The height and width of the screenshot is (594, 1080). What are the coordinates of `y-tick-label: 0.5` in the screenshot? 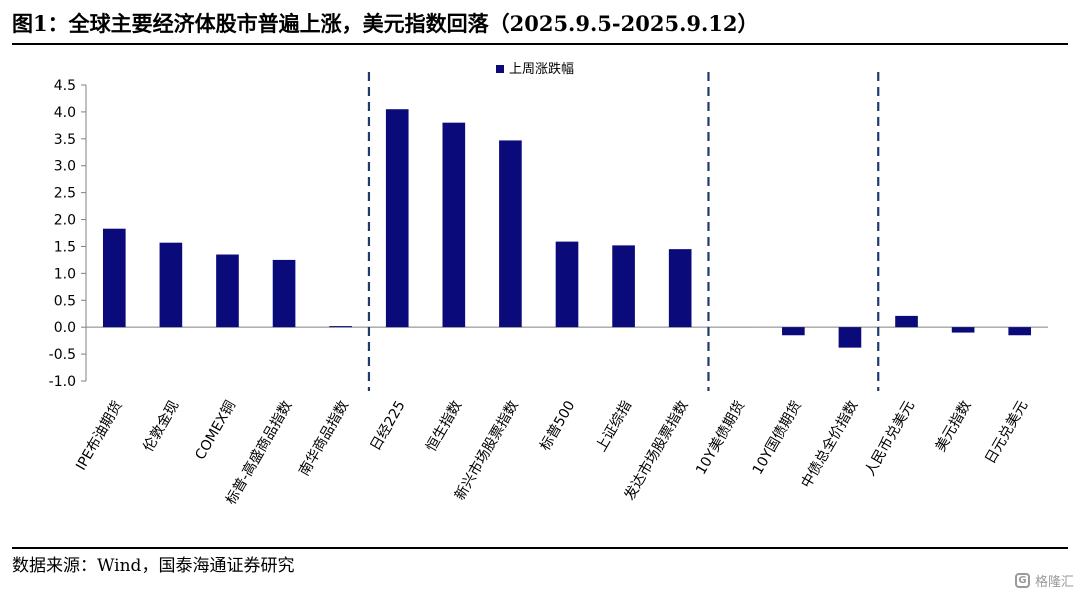 It's located at (65, 301).